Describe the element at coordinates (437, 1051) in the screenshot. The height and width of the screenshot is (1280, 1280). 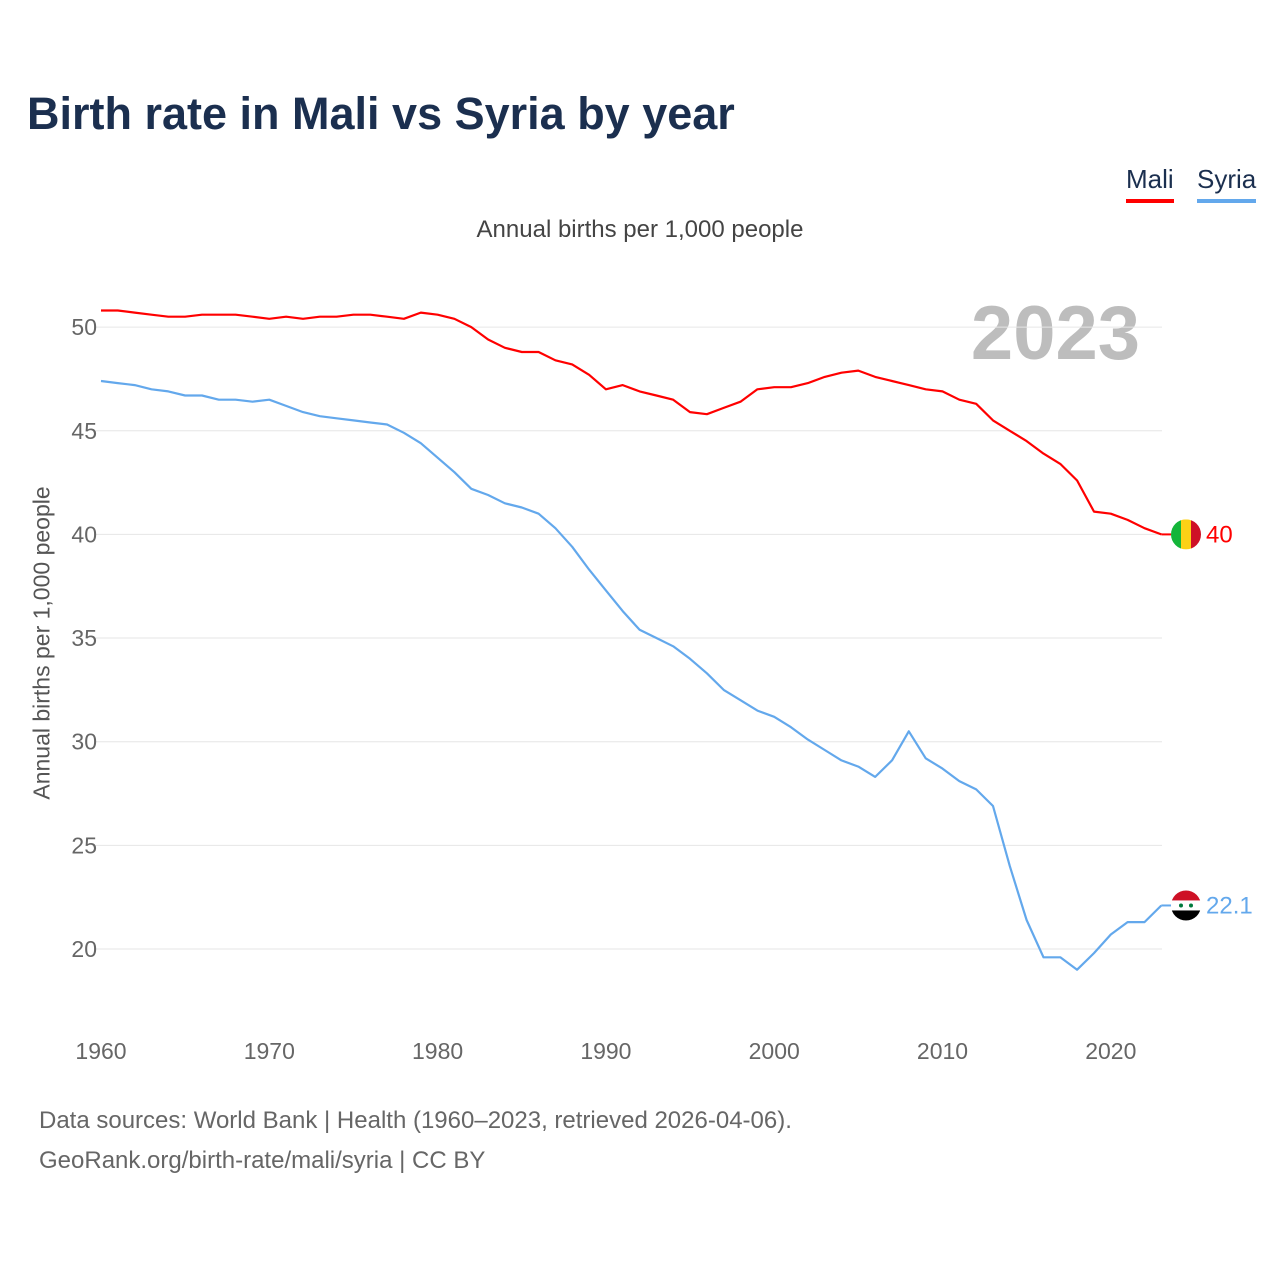
I see `x-tick-label: 1980` at that location.